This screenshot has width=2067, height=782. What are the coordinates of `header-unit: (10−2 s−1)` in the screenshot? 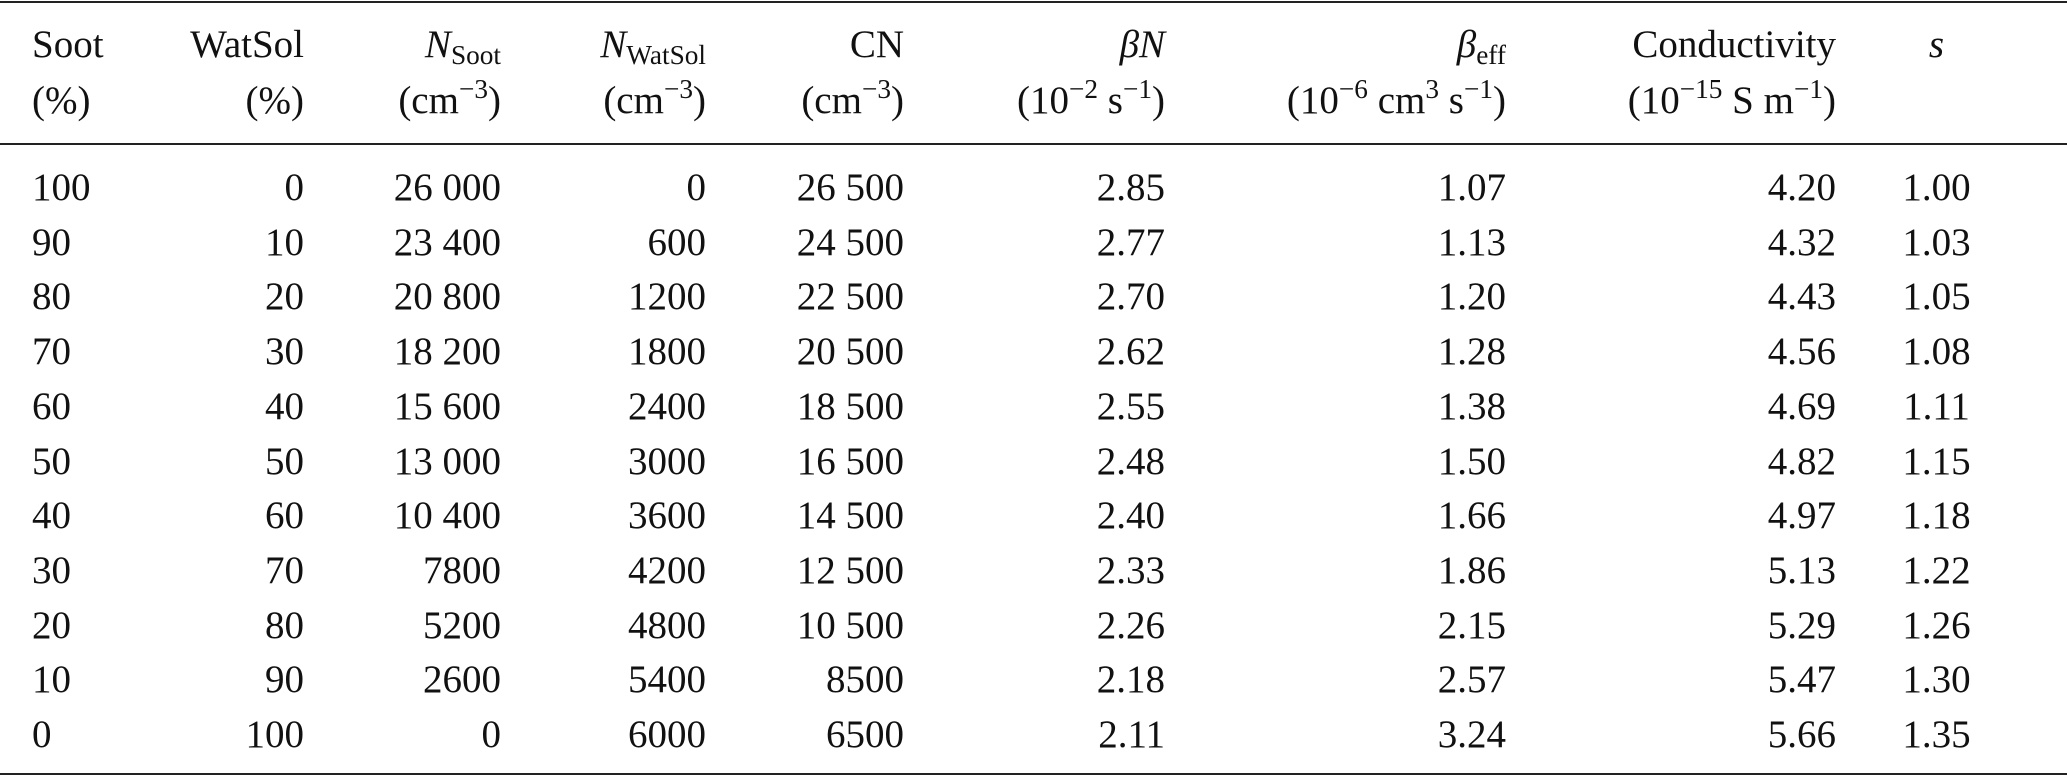 It's located at (1034, 101).